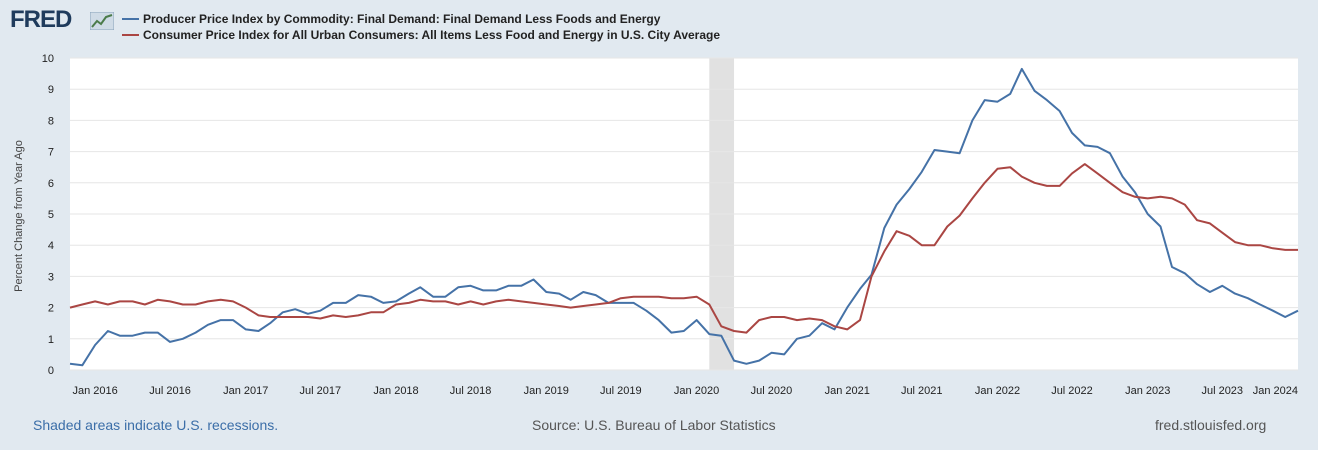  I want to click on fred-logo: FRED, so click(41, 20).